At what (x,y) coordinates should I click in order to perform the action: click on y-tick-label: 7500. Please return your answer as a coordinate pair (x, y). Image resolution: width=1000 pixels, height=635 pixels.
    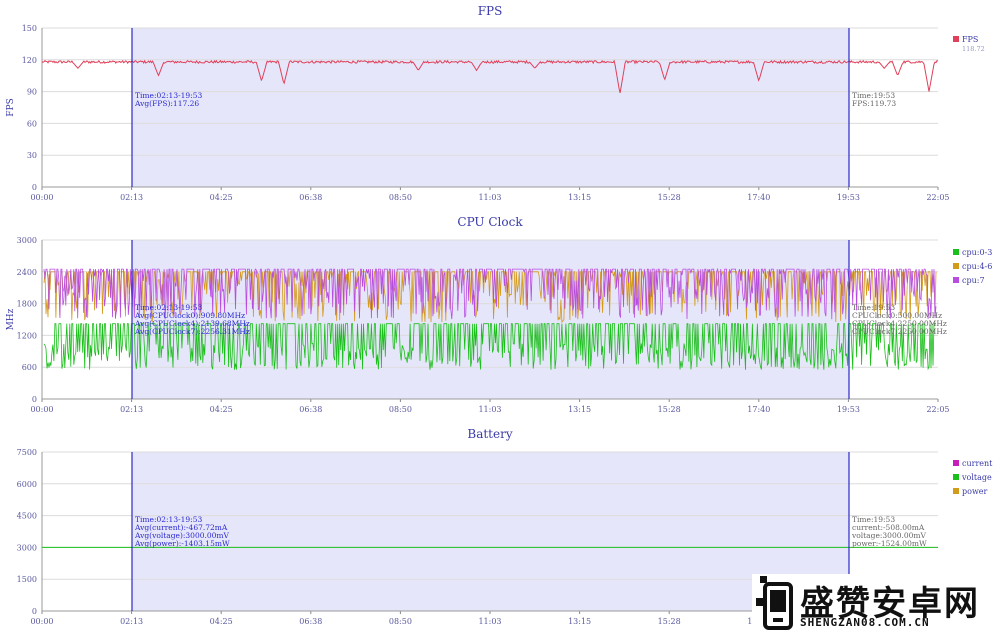
    Looking at the image, I should click on (27, 452).